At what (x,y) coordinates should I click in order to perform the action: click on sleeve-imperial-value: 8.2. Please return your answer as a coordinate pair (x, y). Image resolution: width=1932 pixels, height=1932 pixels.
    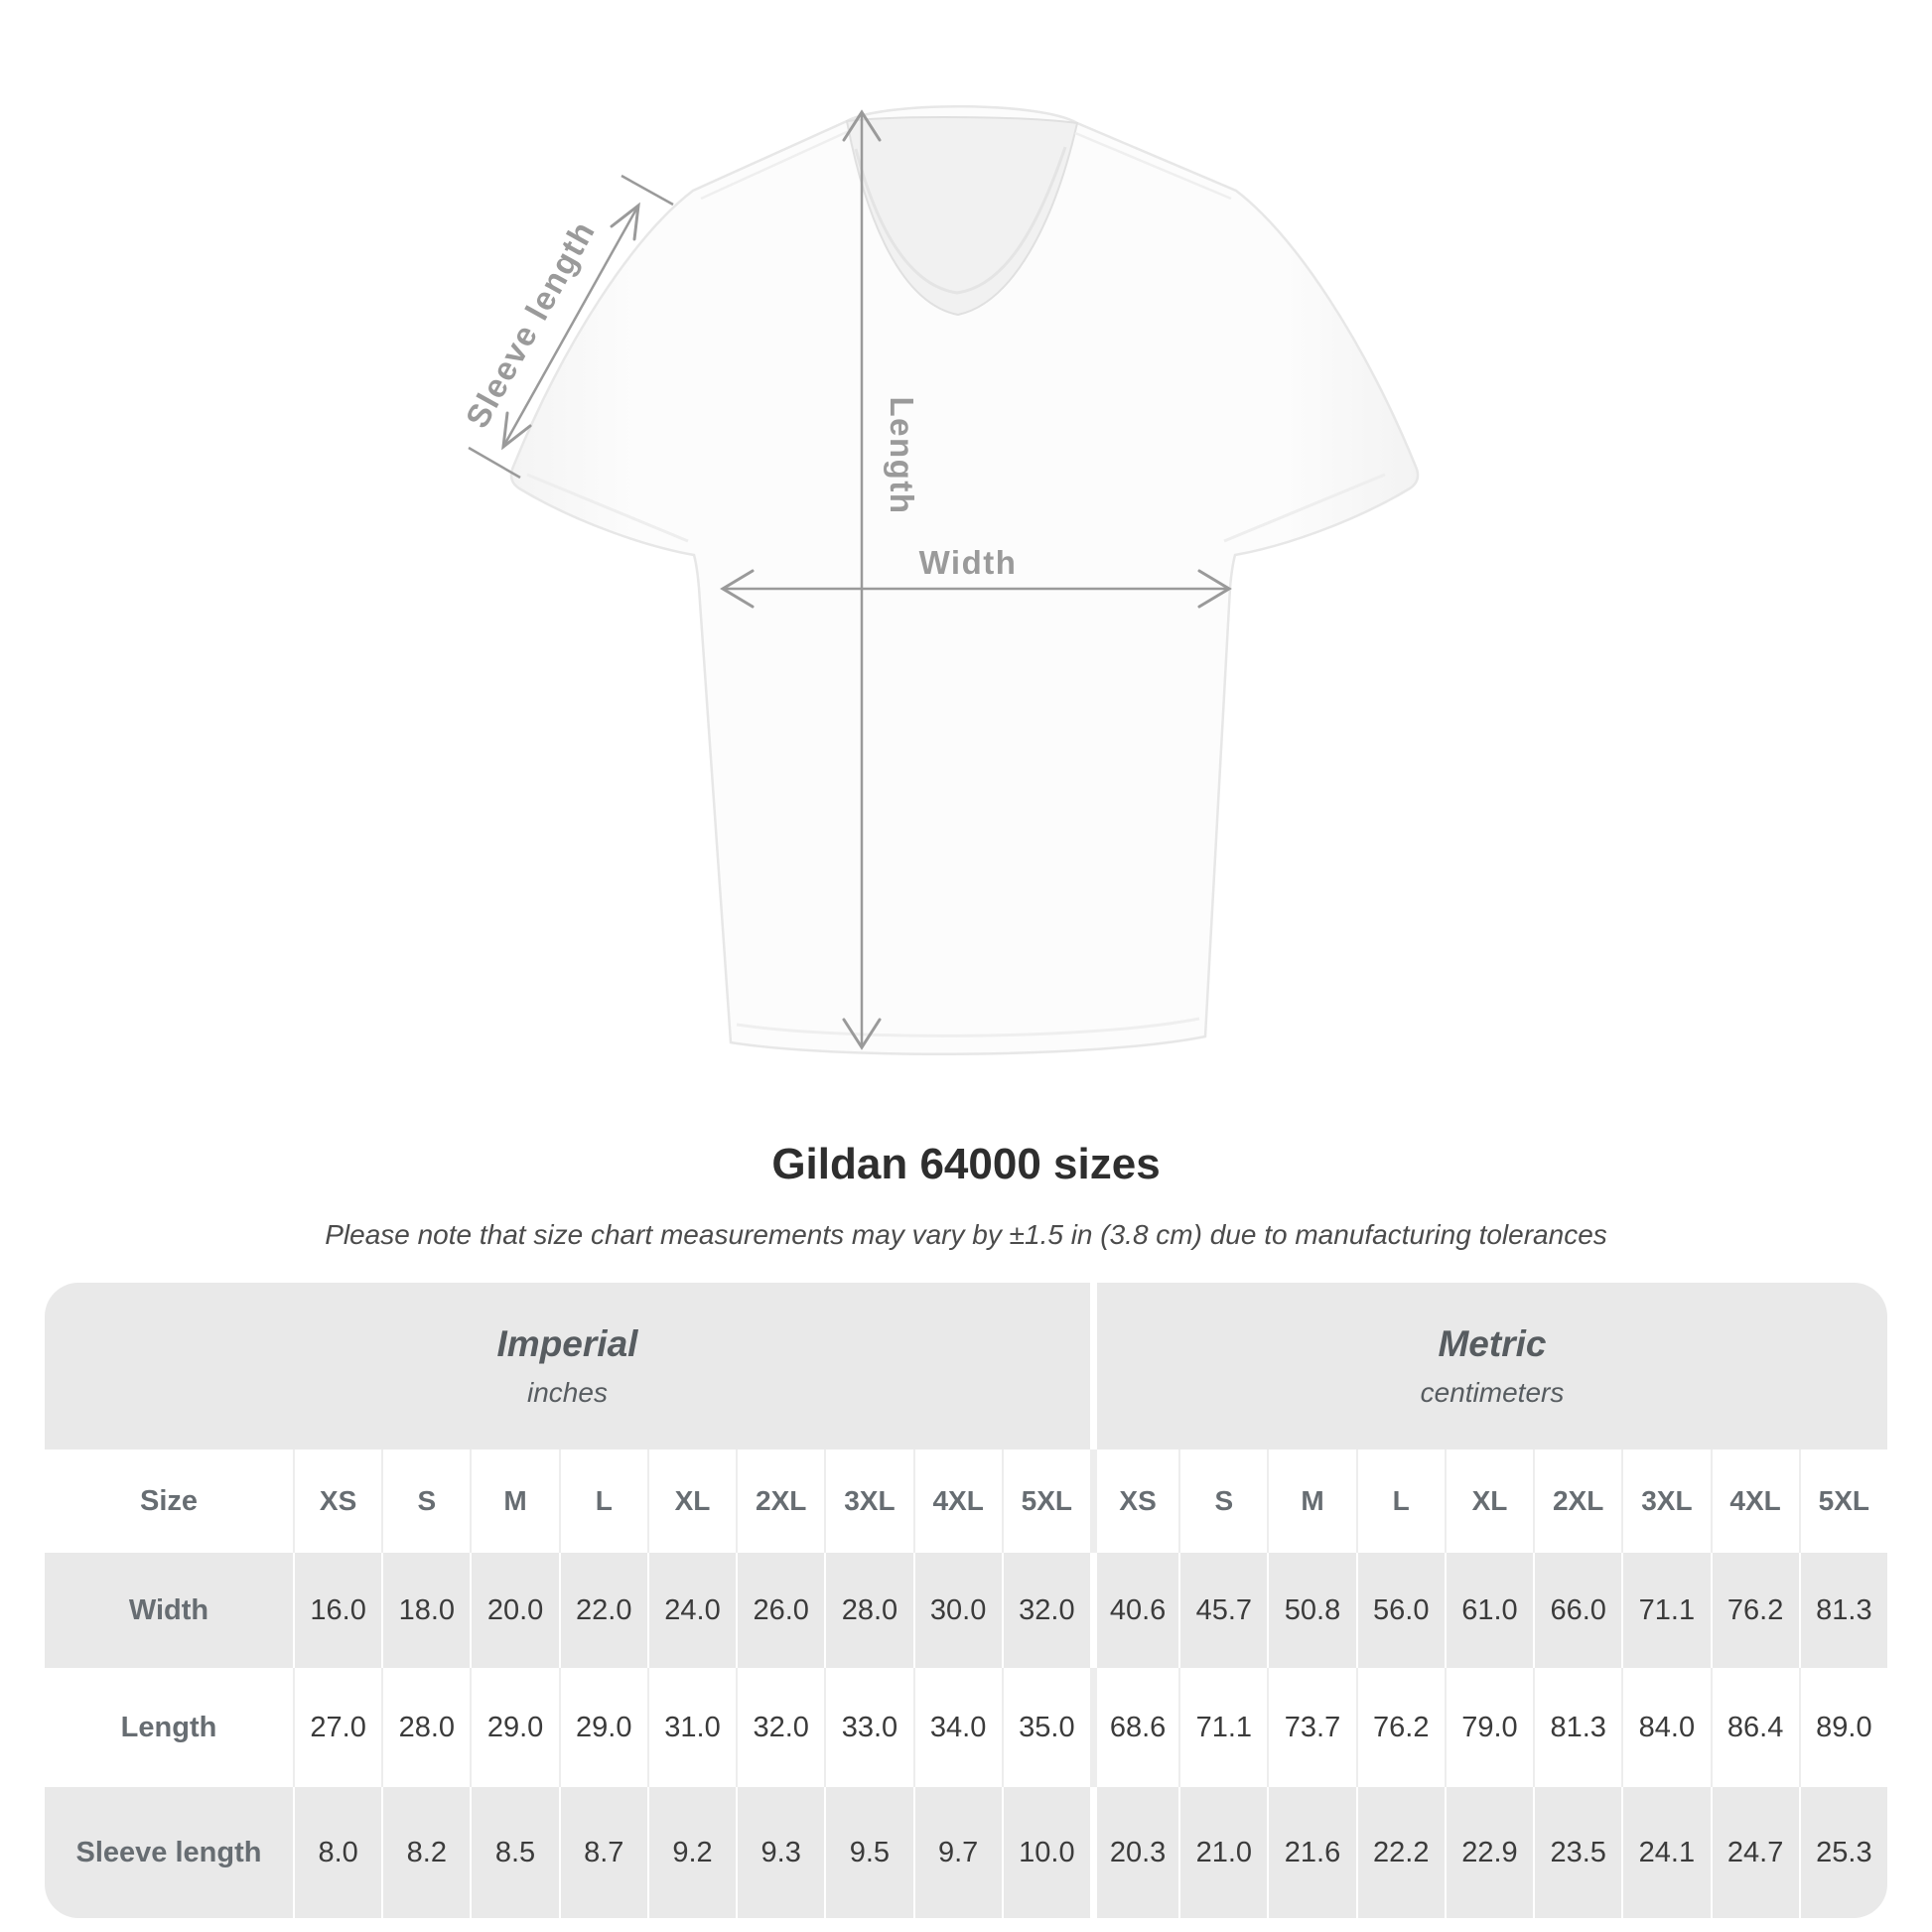
    Looking at the image, I should click on (426, 1852).